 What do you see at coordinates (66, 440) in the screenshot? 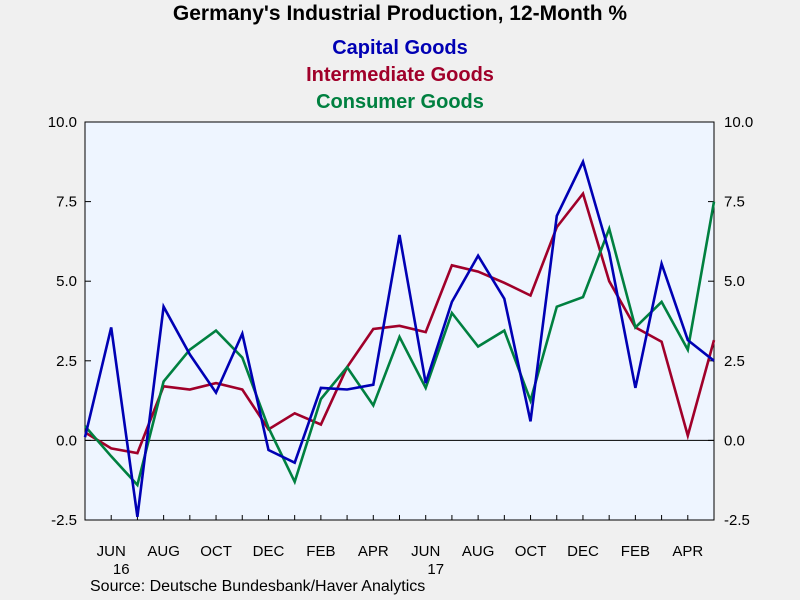
I see `y-tick-label-left: 0.0` at bounding box center [66, 440].